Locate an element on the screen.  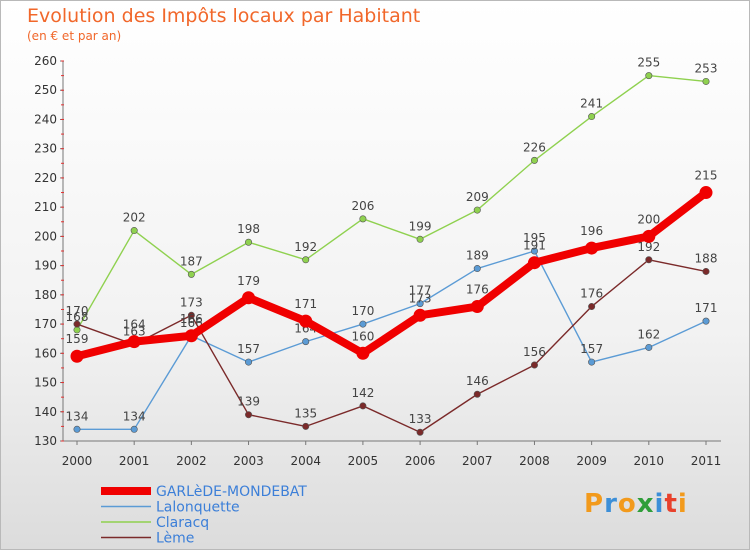
data-label: 164 is located at coordinates (134, 325).